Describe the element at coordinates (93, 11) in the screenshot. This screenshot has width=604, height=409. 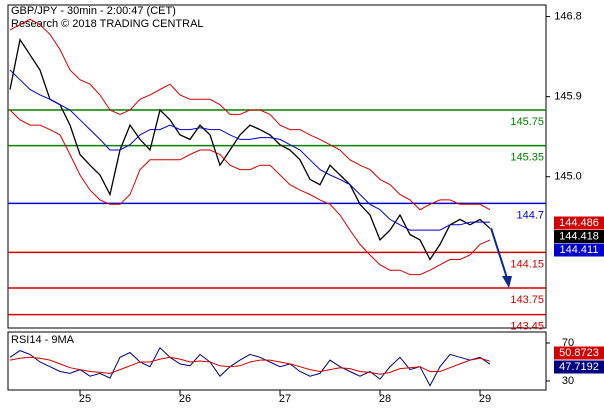
I see `chart-title: GBP/JPY - 30min - 2:00:47 (CET)` at that location.